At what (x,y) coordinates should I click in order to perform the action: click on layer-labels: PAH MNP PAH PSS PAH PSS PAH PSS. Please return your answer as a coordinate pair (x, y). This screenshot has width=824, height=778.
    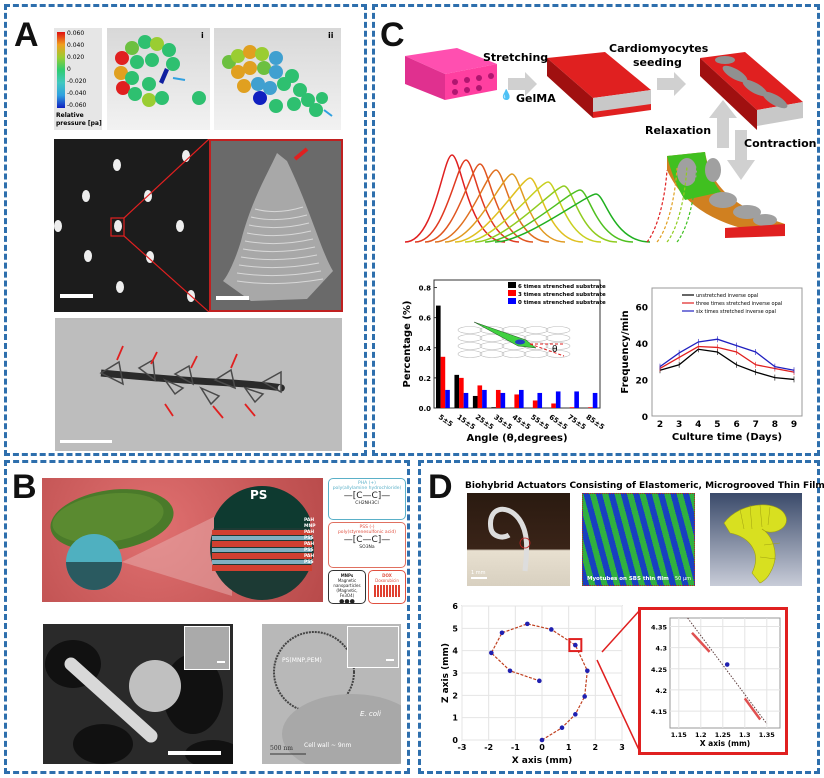
    Looking at the image, I should click on (310, 542).